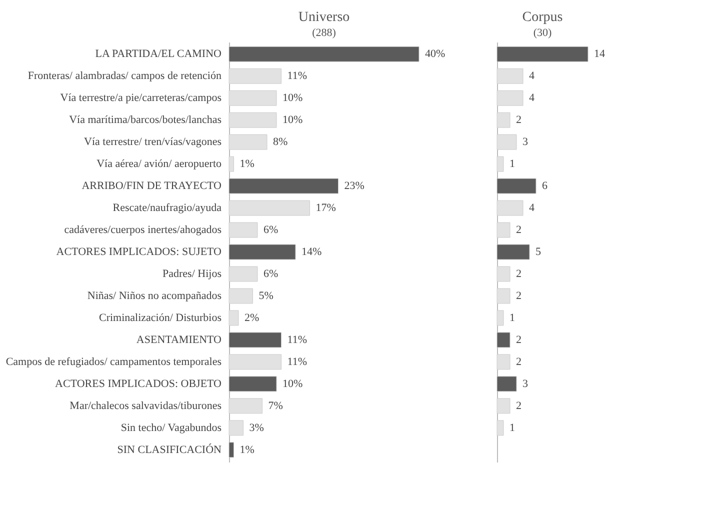  What do you see at coordinates (539, 252) in the screenshot?
I see `data-label: 5` at bounding box center [539, 252].